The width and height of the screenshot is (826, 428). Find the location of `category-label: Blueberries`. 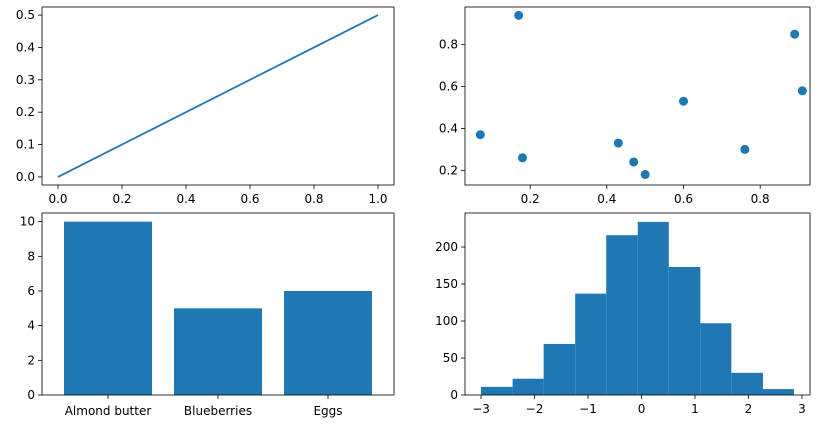

category-label: Blueberries is located at coordinates (218, 411).